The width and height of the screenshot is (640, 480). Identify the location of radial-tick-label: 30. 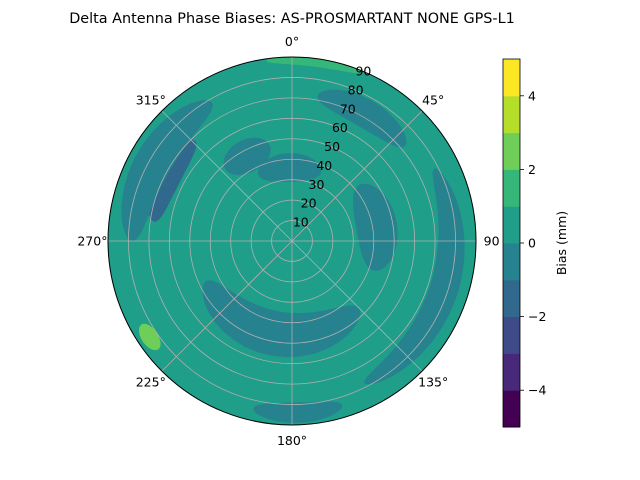
(317, 184).